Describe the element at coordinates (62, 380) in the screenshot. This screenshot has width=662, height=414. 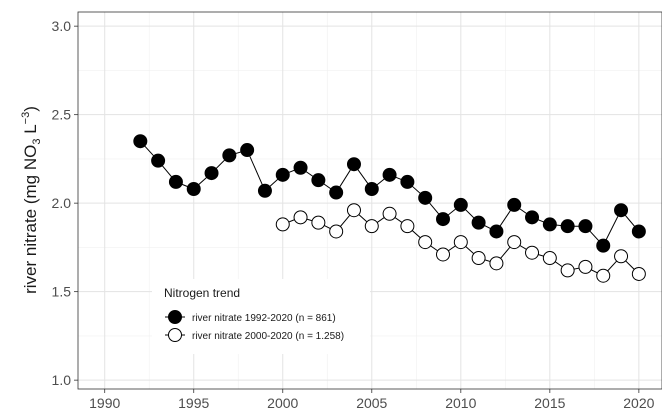
I see `y-tick-label: 1.0` at that location.